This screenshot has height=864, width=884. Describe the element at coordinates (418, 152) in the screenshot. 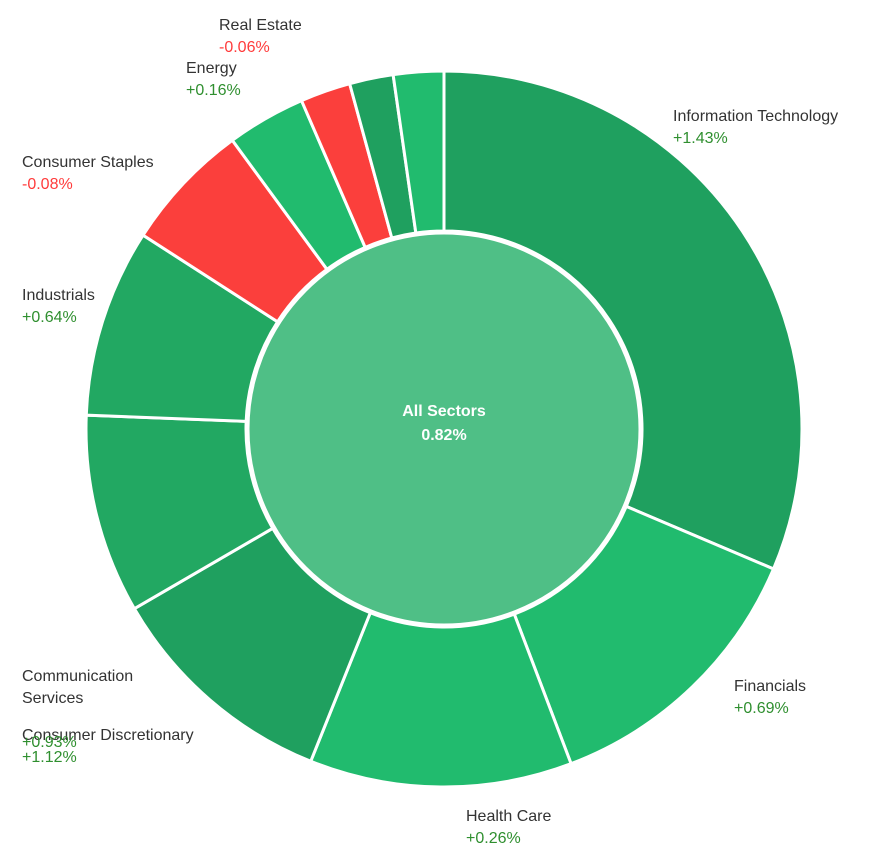

I see `slice-utilities` at that location.